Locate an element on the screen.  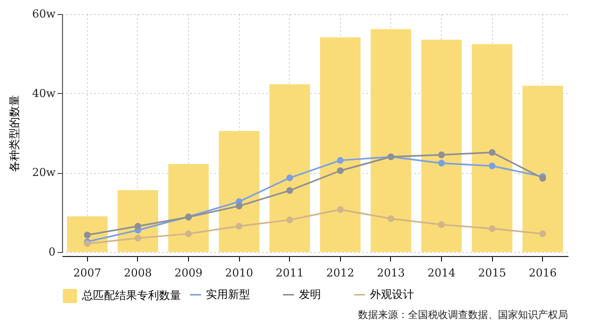
legend-label: 实用新型 is located at coordinates (228, 294).